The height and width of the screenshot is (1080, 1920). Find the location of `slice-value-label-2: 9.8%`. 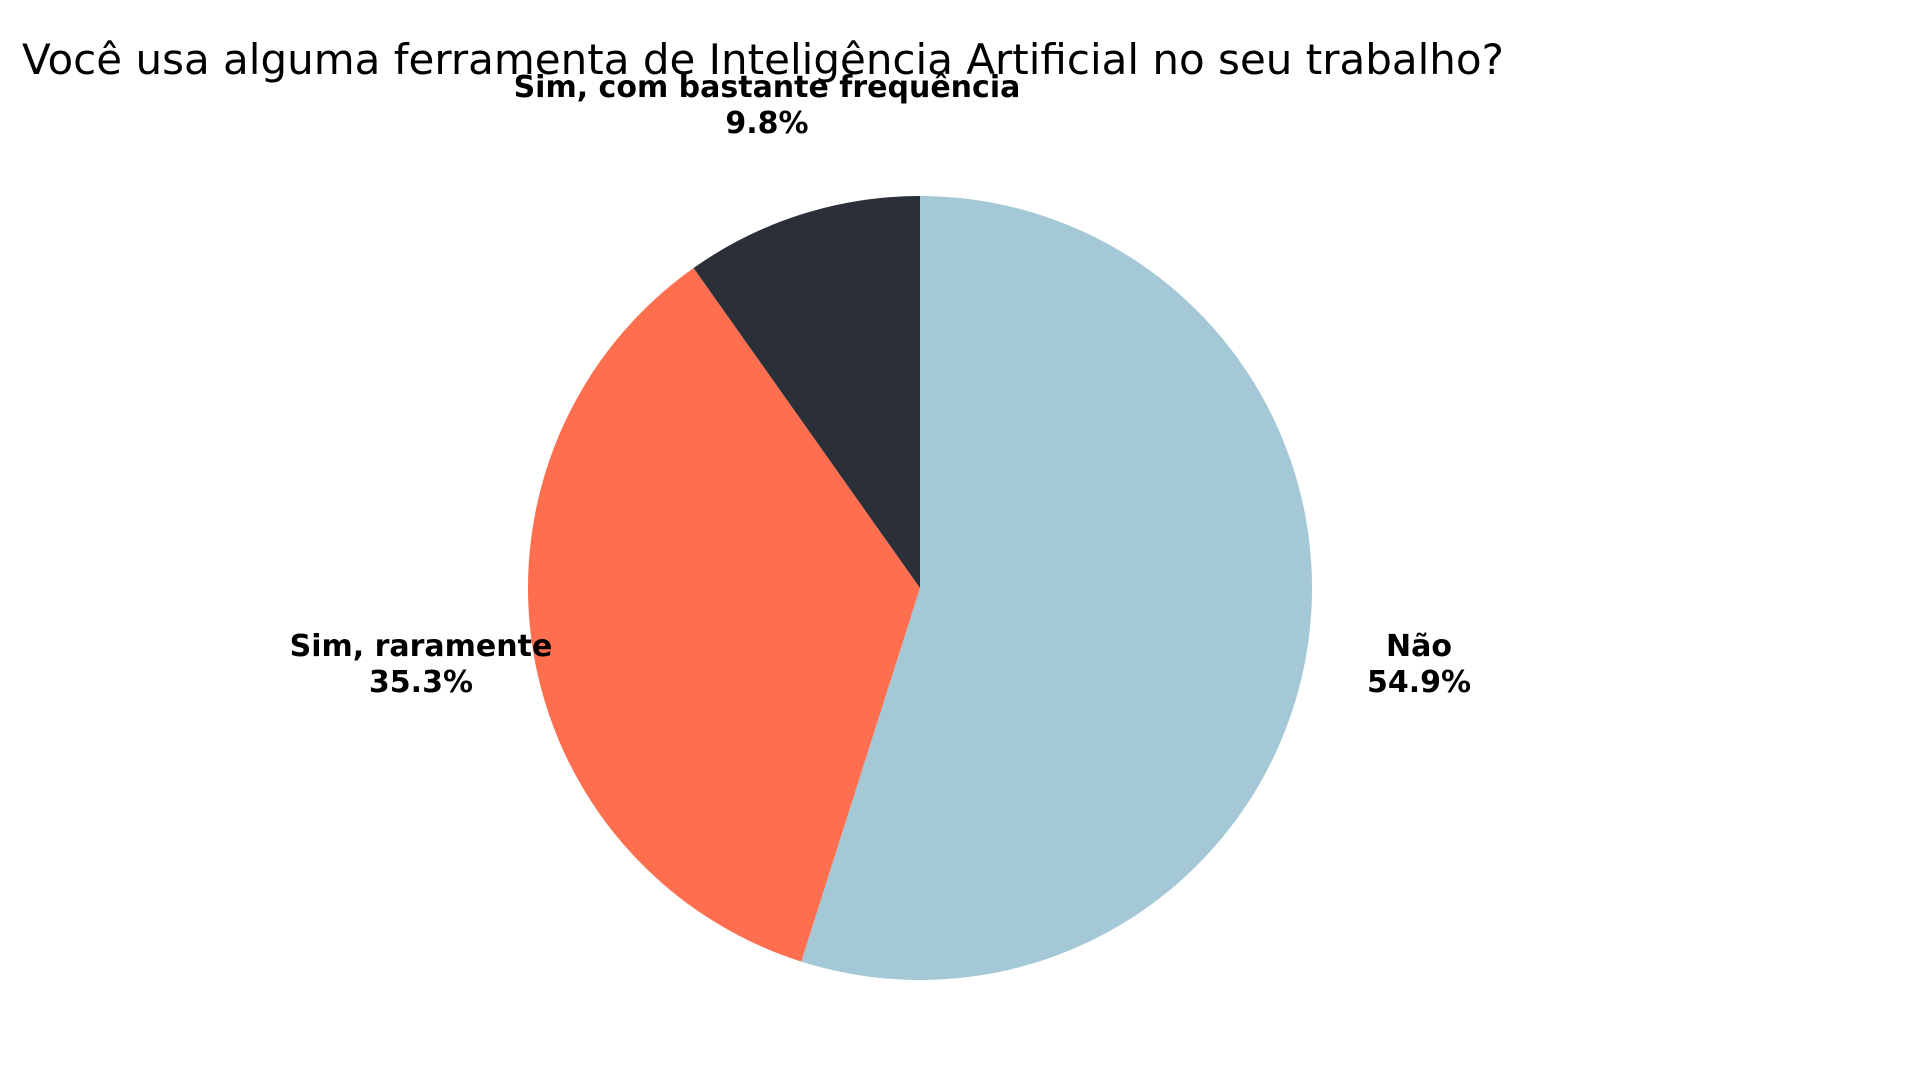

slice-value-label-2: 9.8% is located at coordinates (766, 123).